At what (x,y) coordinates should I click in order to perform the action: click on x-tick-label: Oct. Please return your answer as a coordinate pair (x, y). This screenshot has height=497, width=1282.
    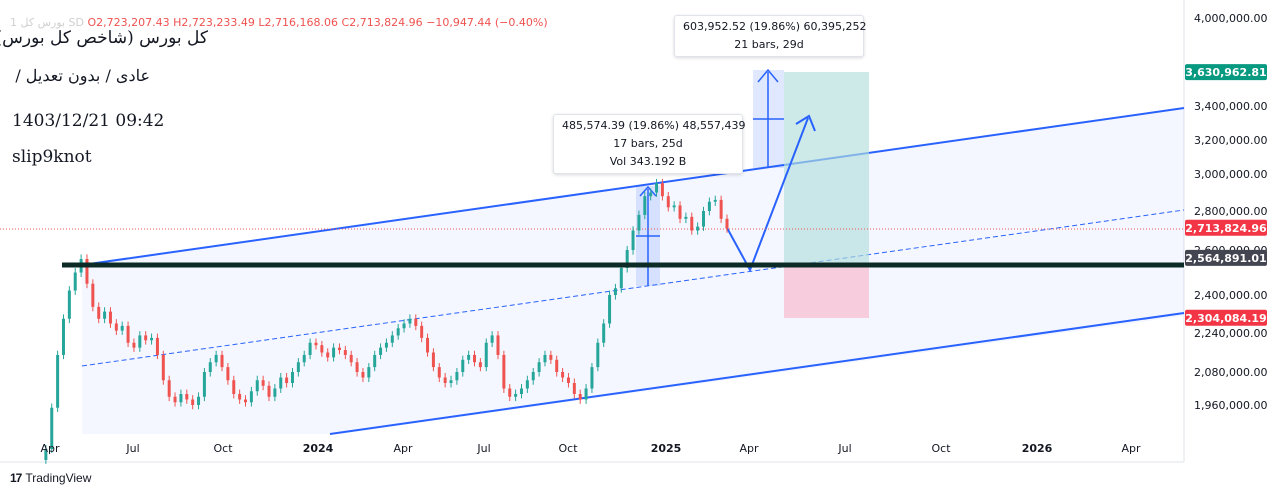
    Looking at the image, I should click on (223, 448).